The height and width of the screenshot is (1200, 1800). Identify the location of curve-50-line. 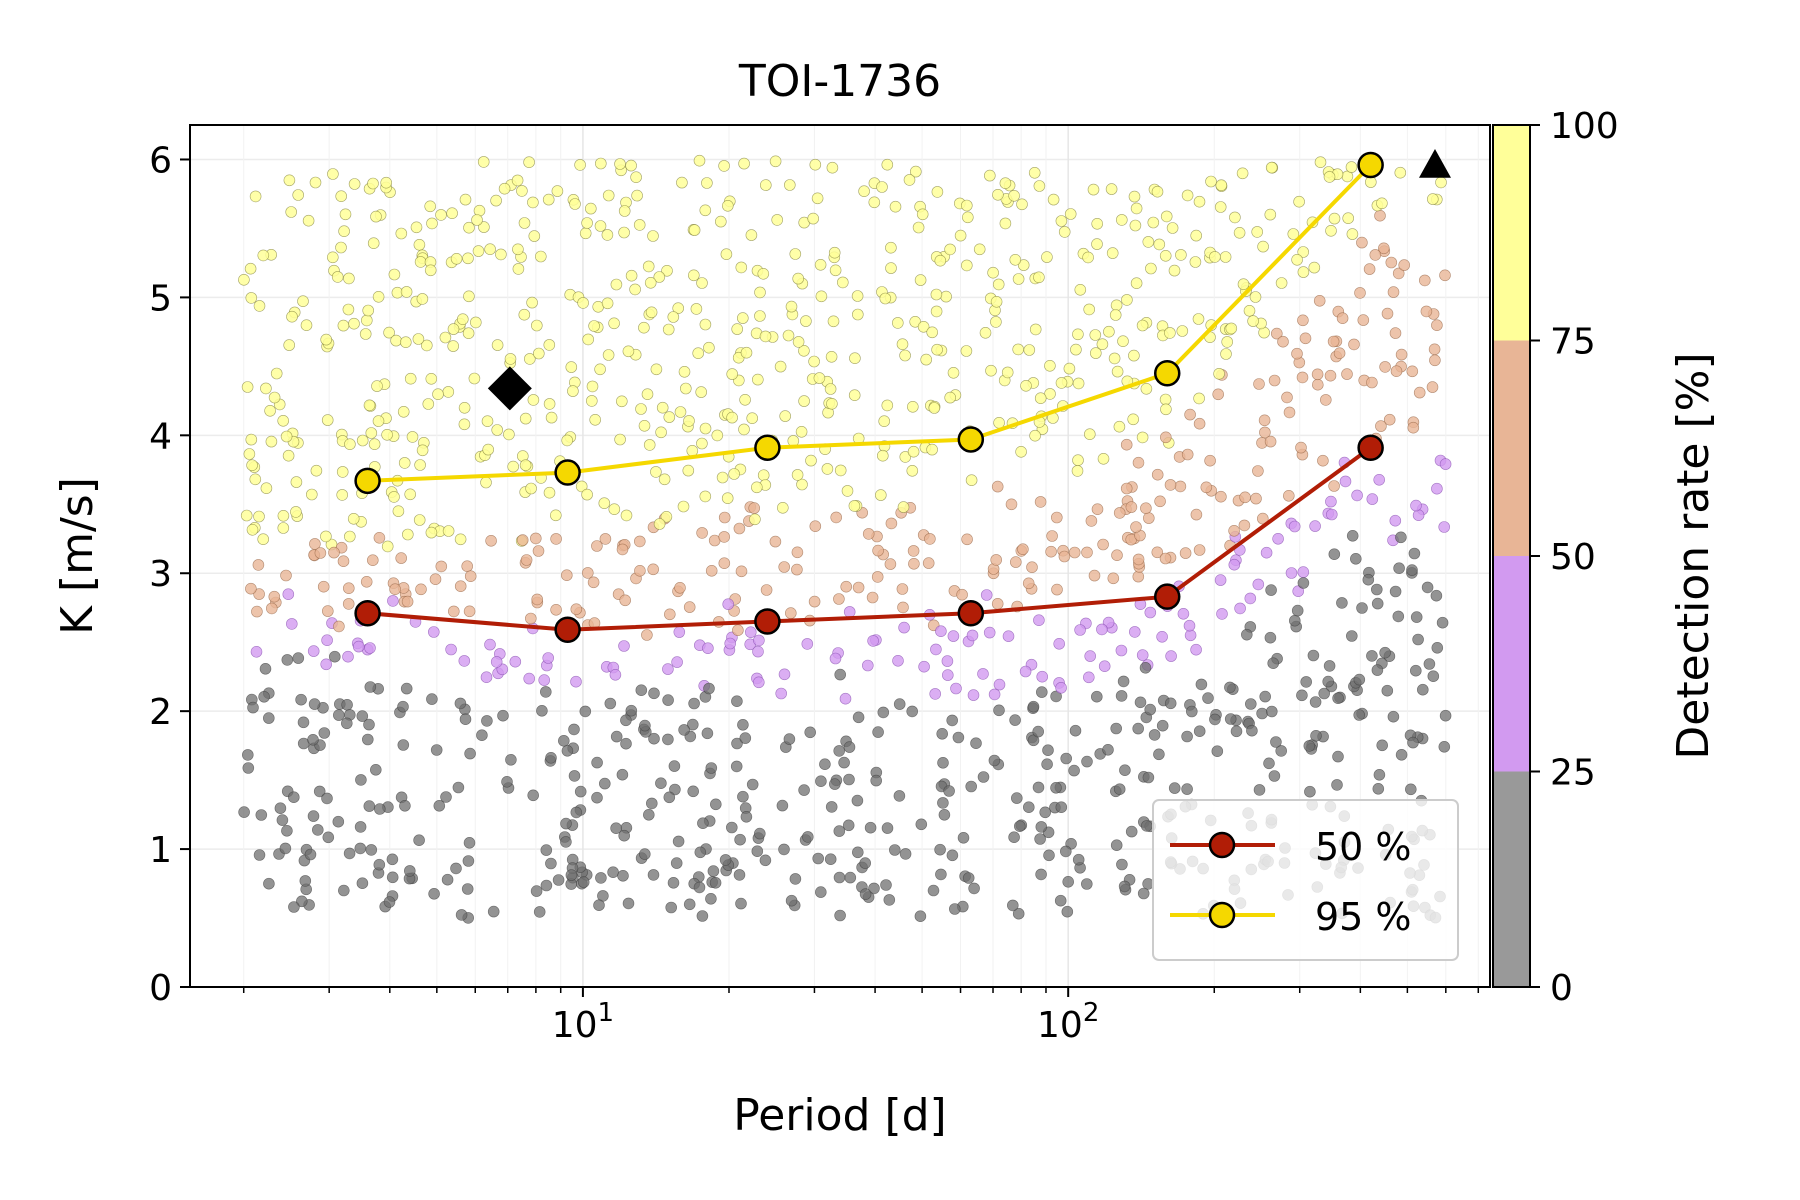
(869, 539).